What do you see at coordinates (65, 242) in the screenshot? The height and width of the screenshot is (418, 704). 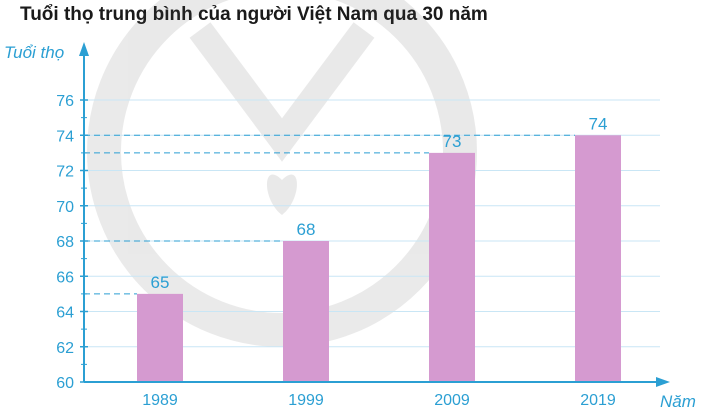 I see `y-tick-label: 68` at bounding box center [65, 242].